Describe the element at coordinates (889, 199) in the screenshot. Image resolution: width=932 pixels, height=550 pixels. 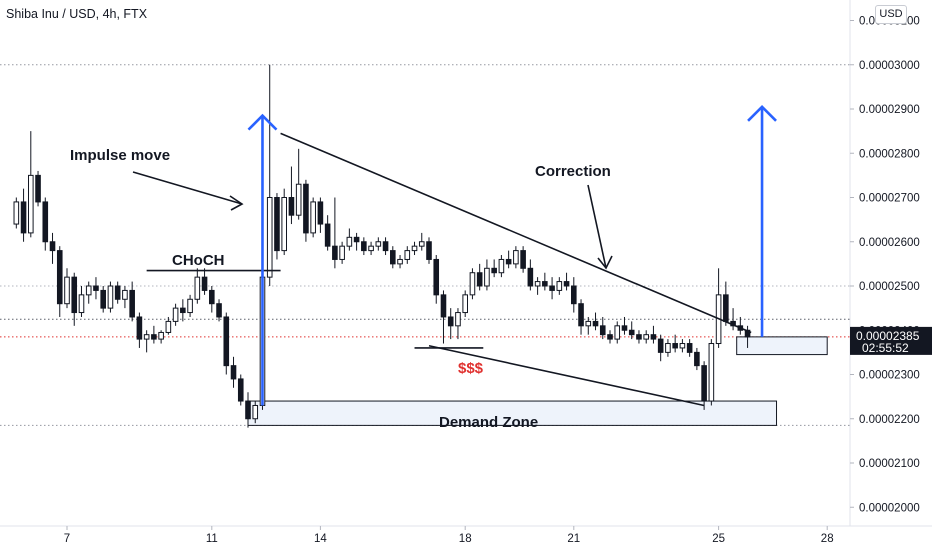
I see `y-tick-label: 0.00002700` at that location.